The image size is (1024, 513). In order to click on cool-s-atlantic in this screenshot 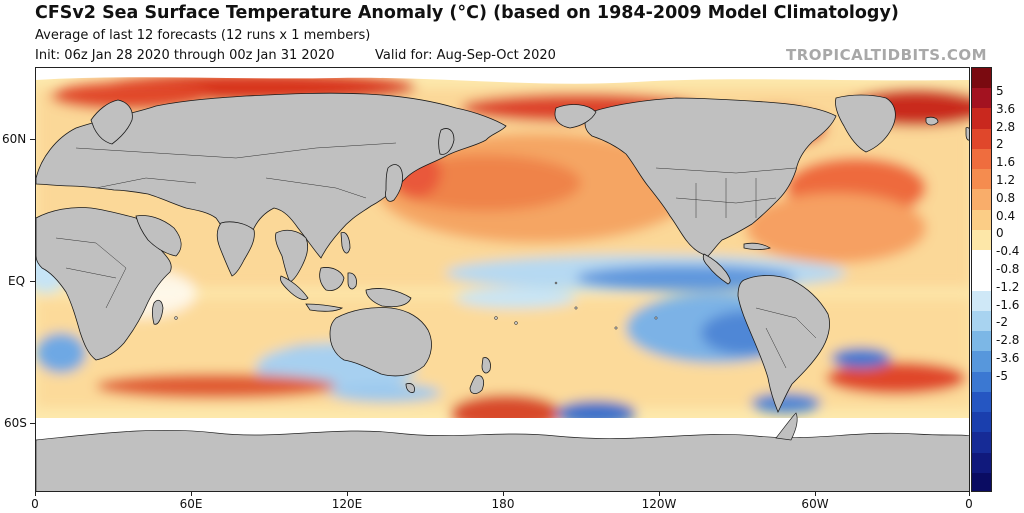, I will do `click(861, 358)`.